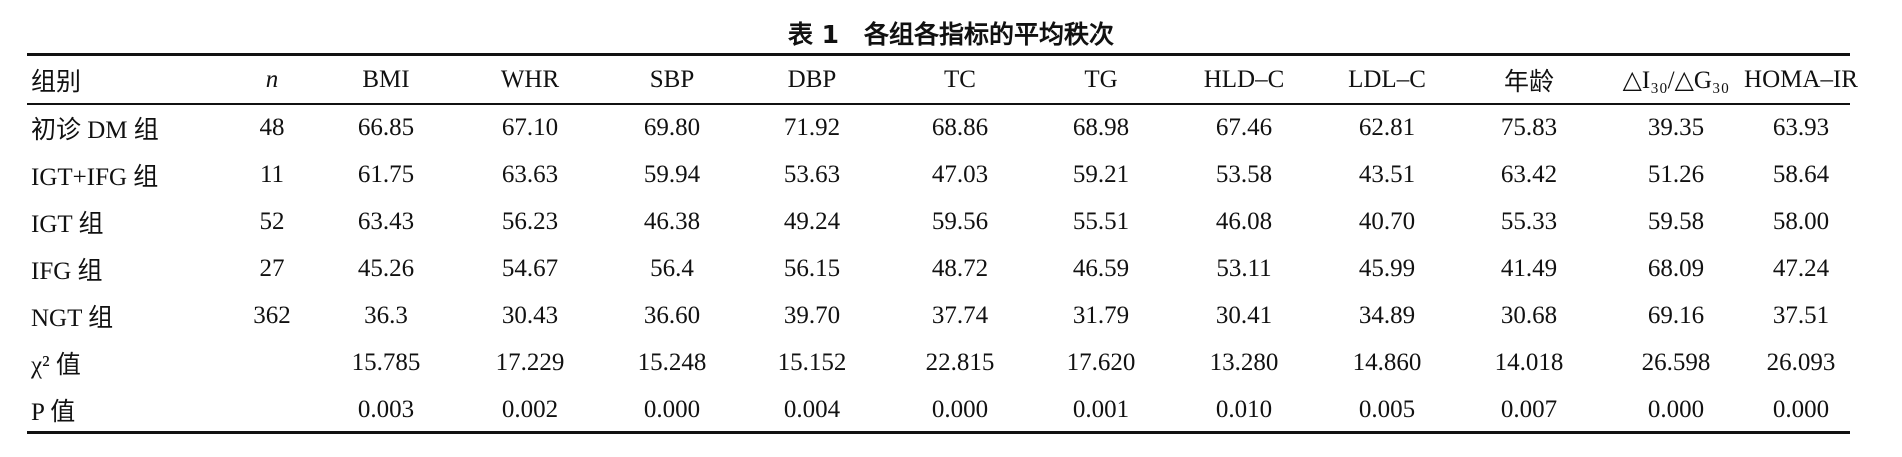 This screenshot has width=1902, height=457. Describe the element at coordinates (951, 34) in the screenshot. I see `table-title: 表 1 各组各指标的平均秩次` at that location.